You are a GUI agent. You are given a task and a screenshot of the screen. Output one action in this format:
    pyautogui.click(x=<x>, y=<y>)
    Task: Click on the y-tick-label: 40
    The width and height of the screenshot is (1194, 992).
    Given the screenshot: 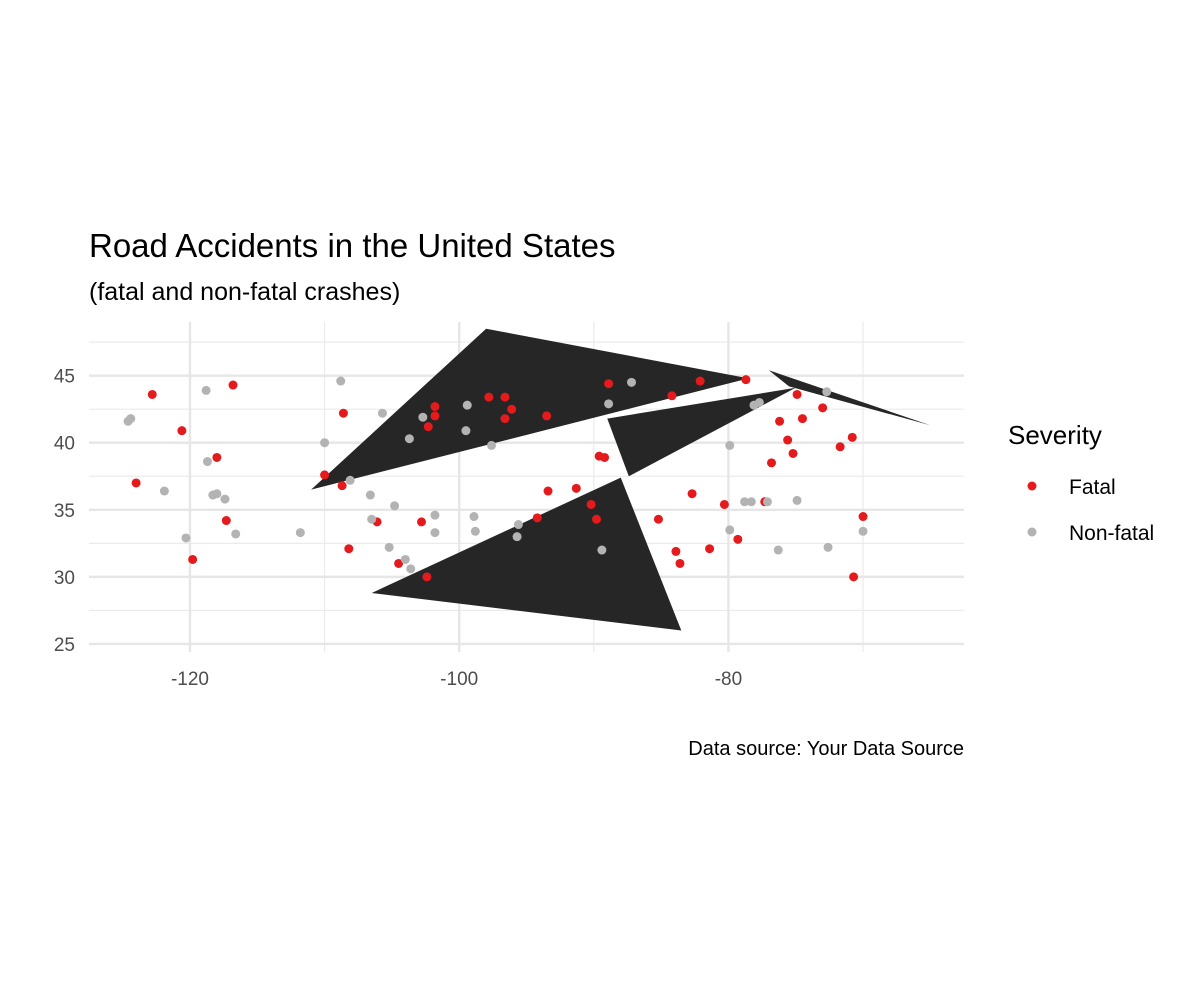 What is the action you would take?
    pyautogui.click(x=64, y=444)
    